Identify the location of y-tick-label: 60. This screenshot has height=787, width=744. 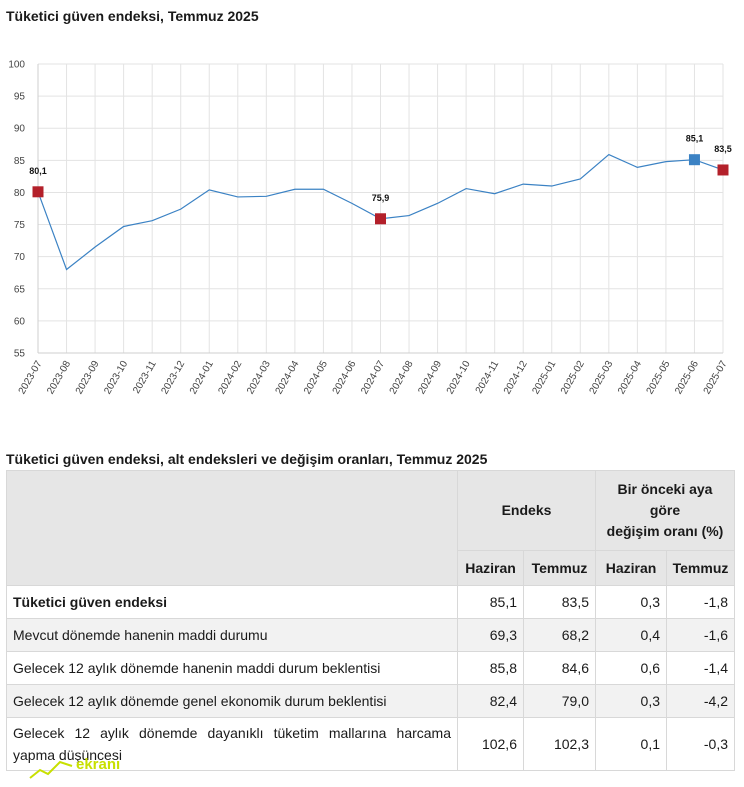
(20, 321).